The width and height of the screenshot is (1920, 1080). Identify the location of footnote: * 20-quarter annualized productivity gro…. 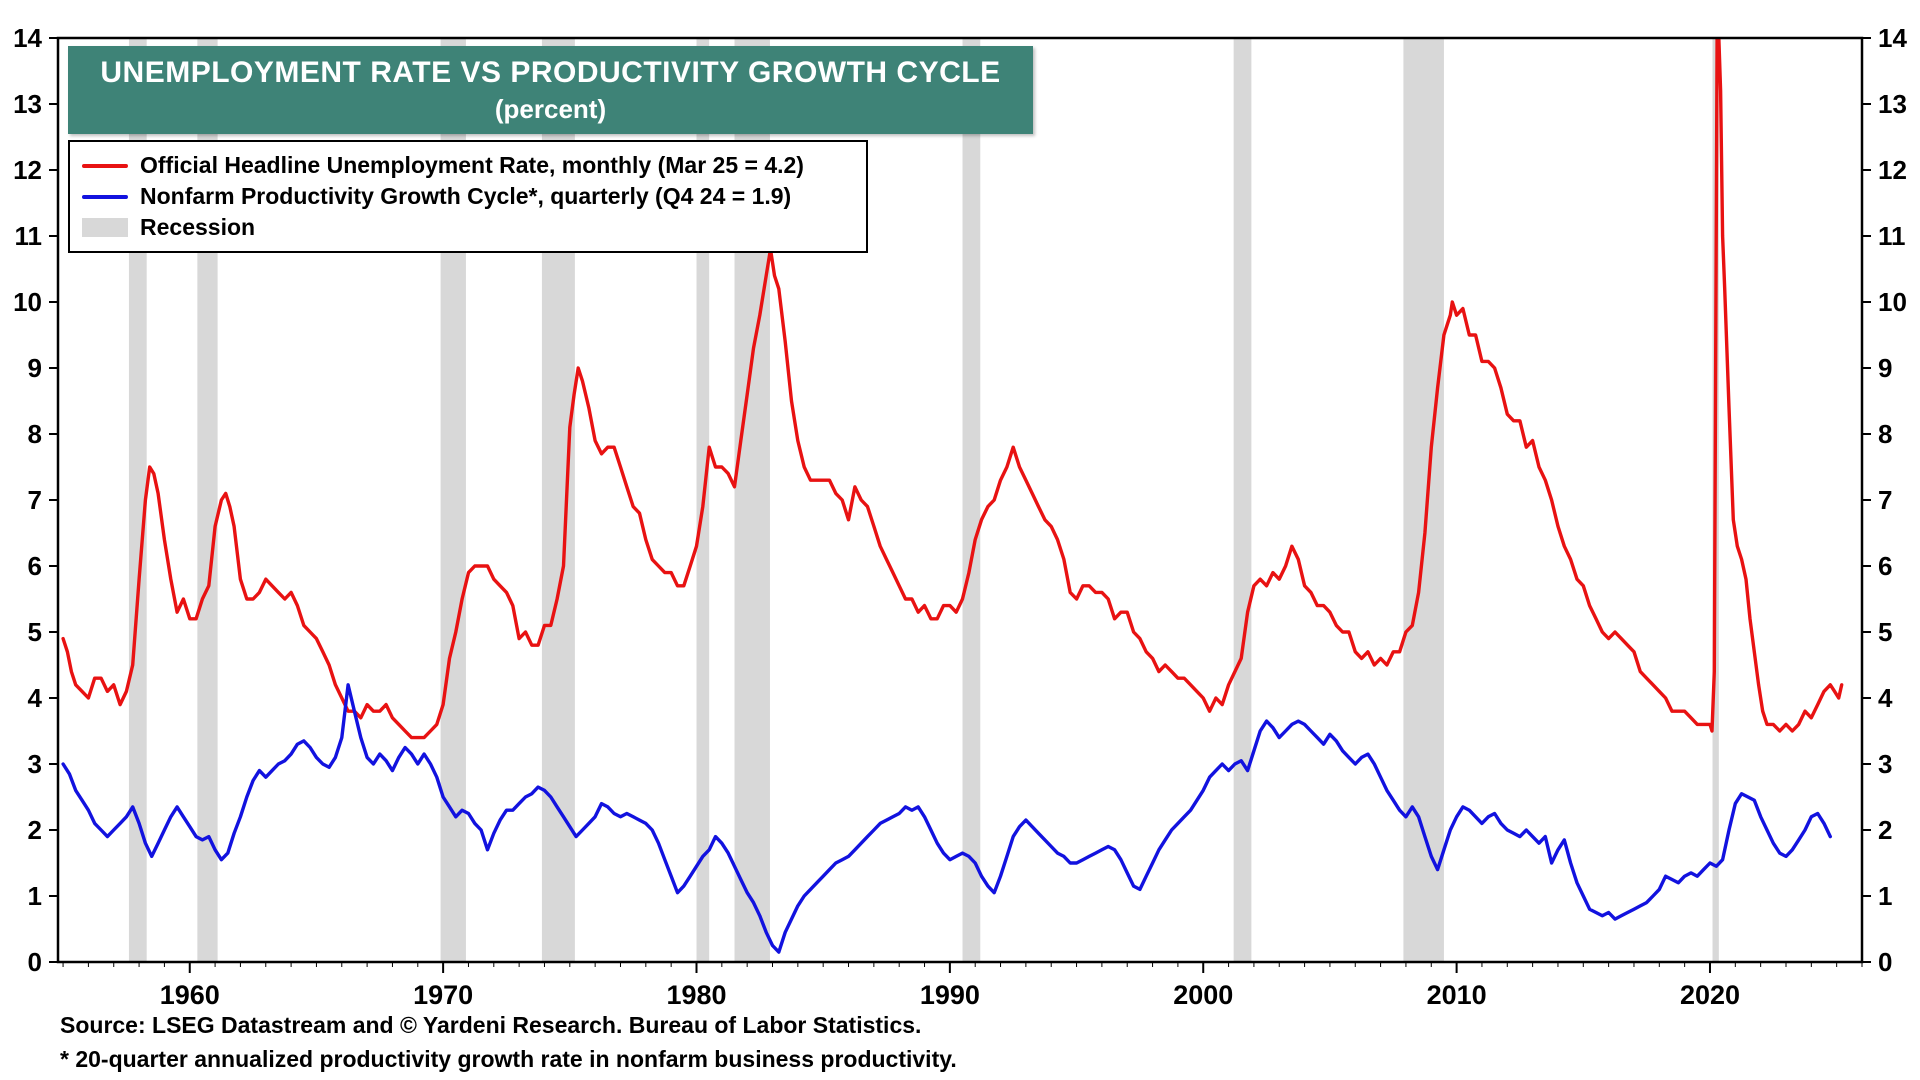
(508, 1059).